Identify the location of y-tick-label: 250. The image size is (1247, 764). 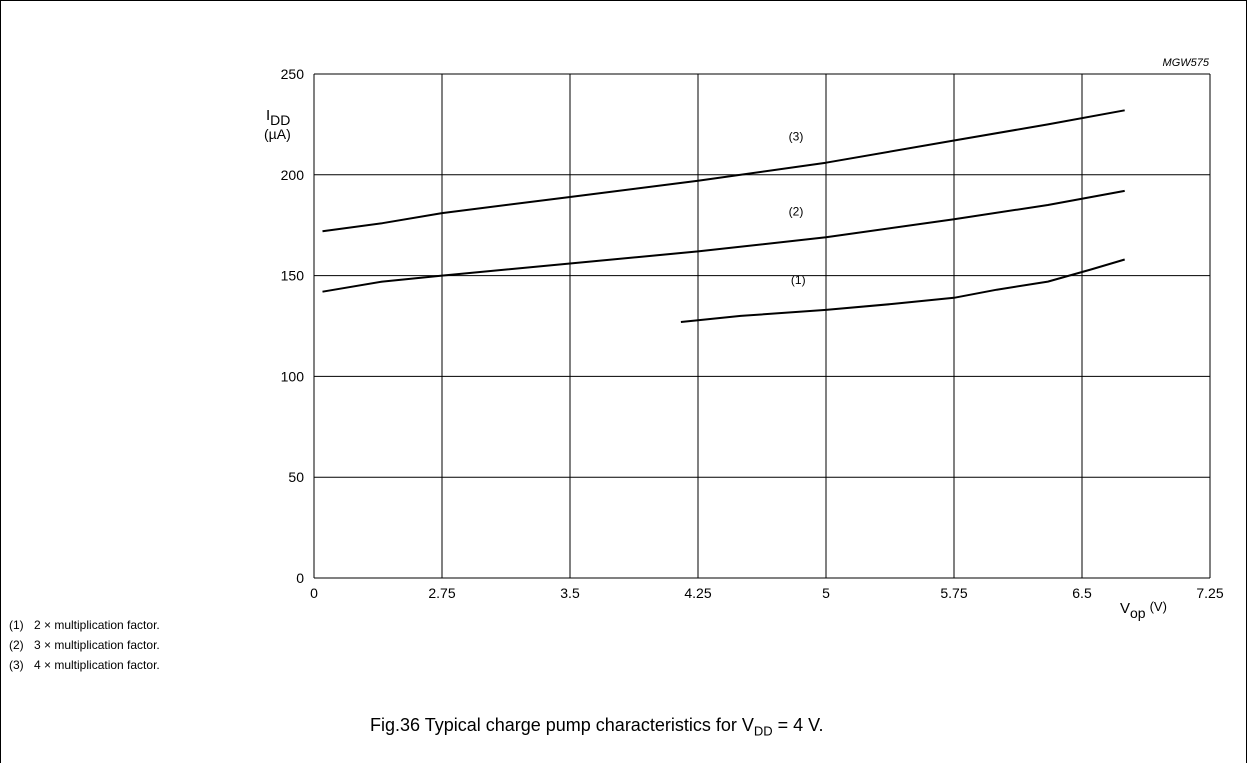
(293, 74).